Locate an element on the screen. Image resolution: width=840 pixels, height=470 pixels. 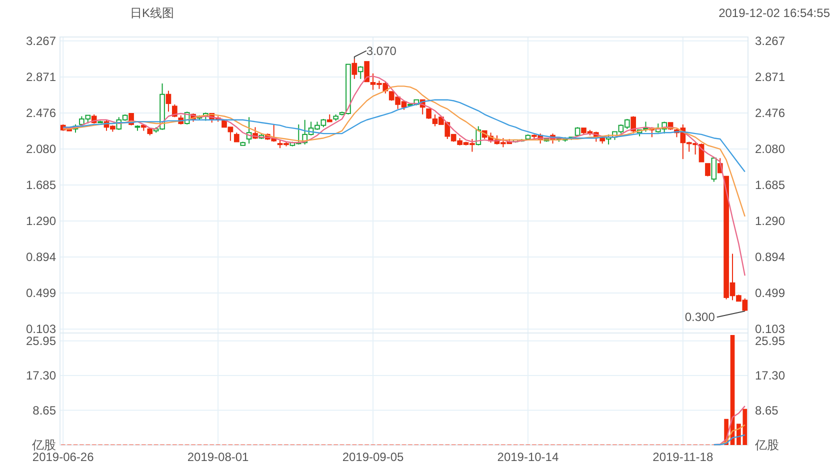
y2-tick: 2.871 is located at coordinates (770, 77).